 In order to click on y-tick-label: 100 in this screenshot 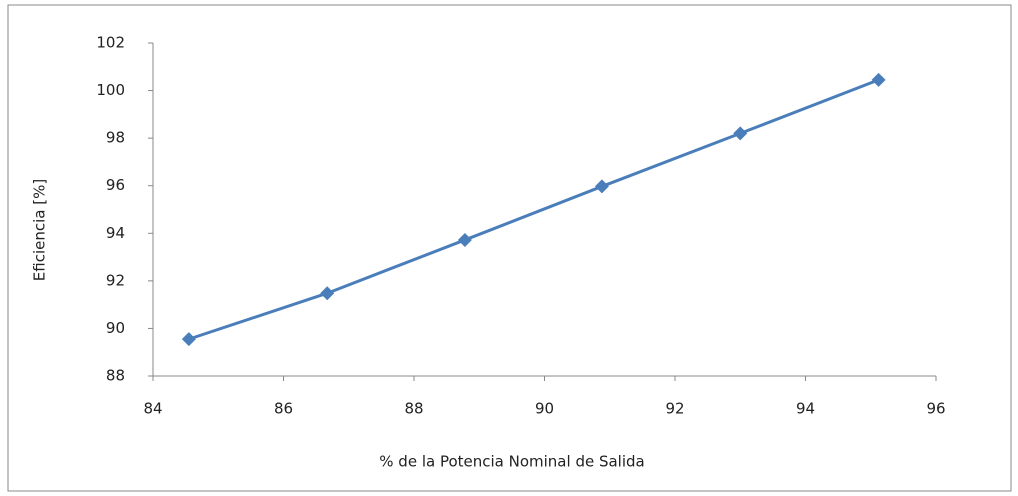, I will do `click(110, 90)`.